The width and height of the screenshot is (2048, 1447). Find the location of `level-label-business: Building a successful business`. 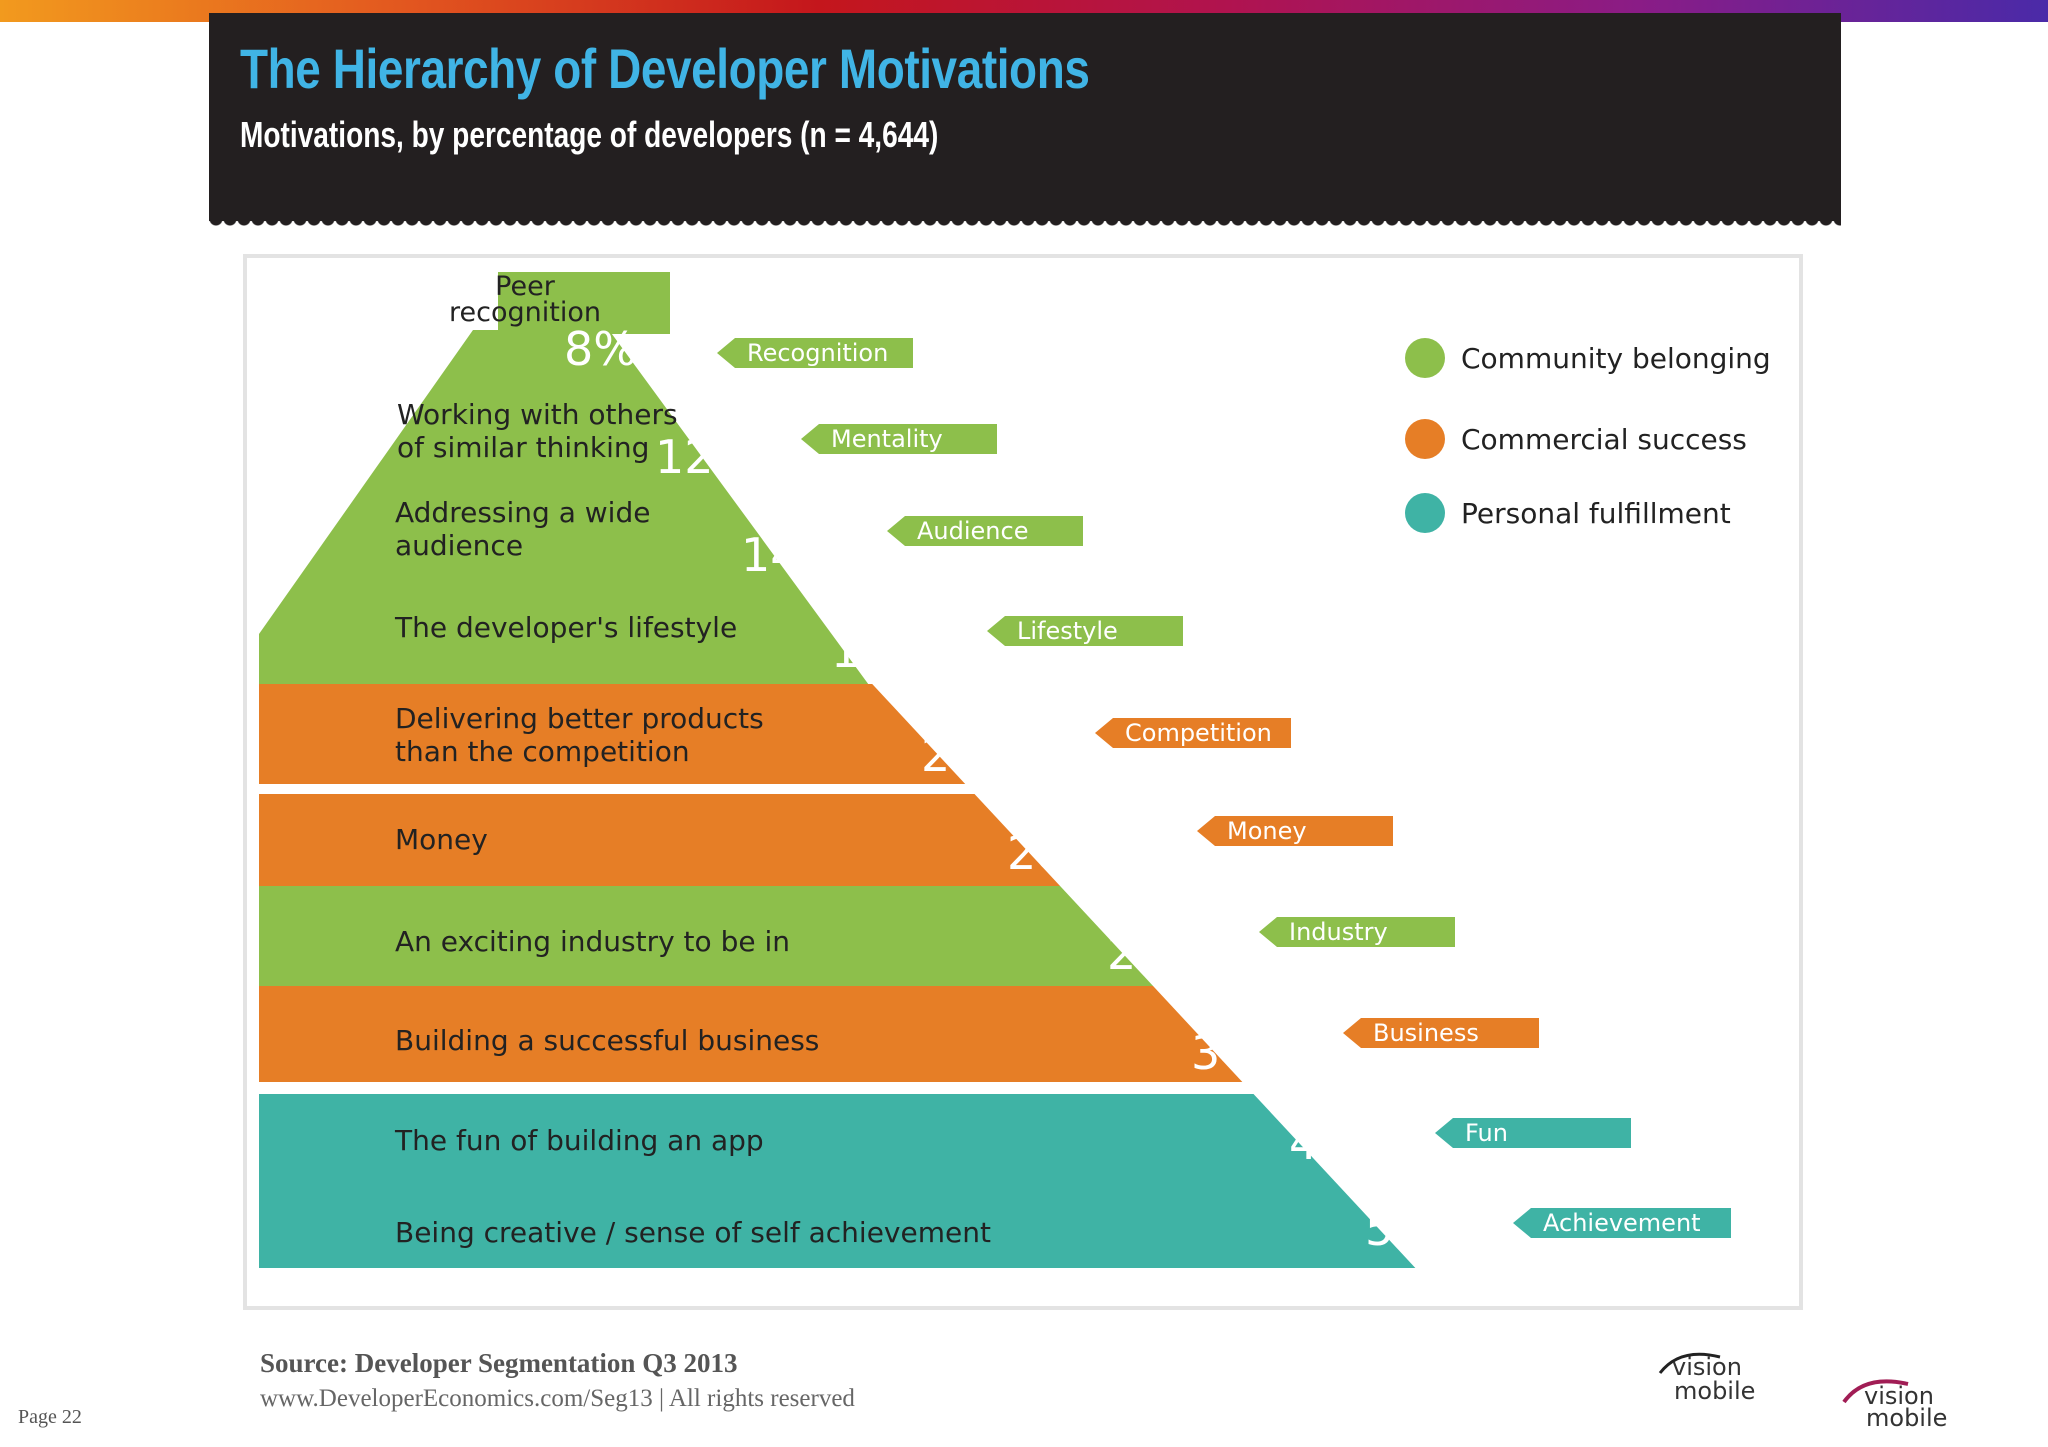

level-label-business: Building a successful business is located at coordinates (607, 1040).